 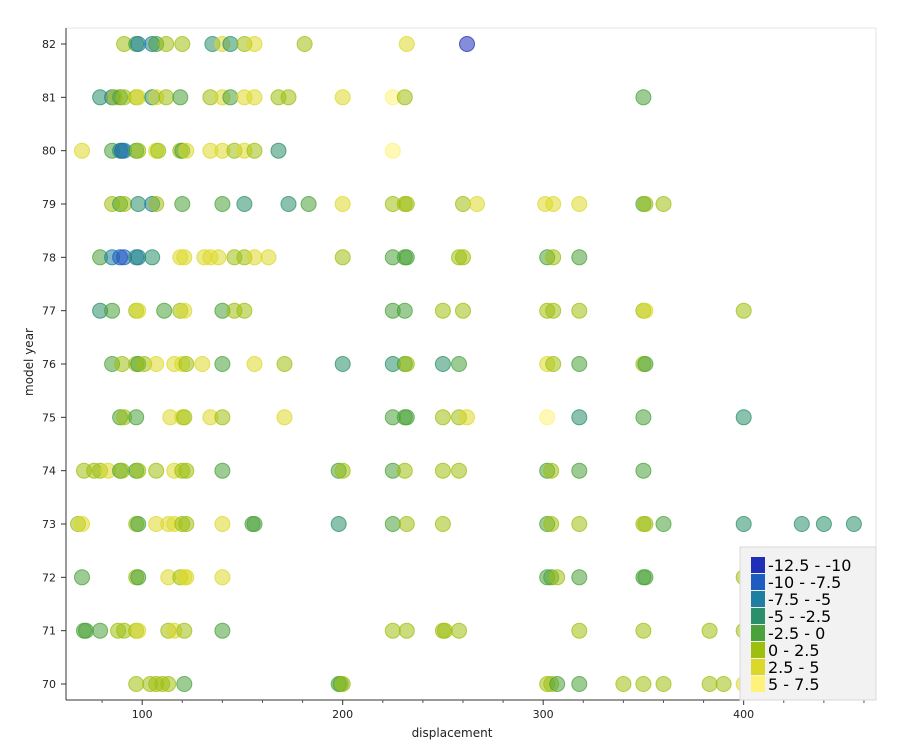 What do you see at coordinates (49, 631) in the screenshot?
I see `y-tick-label: 71` at bounding box center [49, 631].